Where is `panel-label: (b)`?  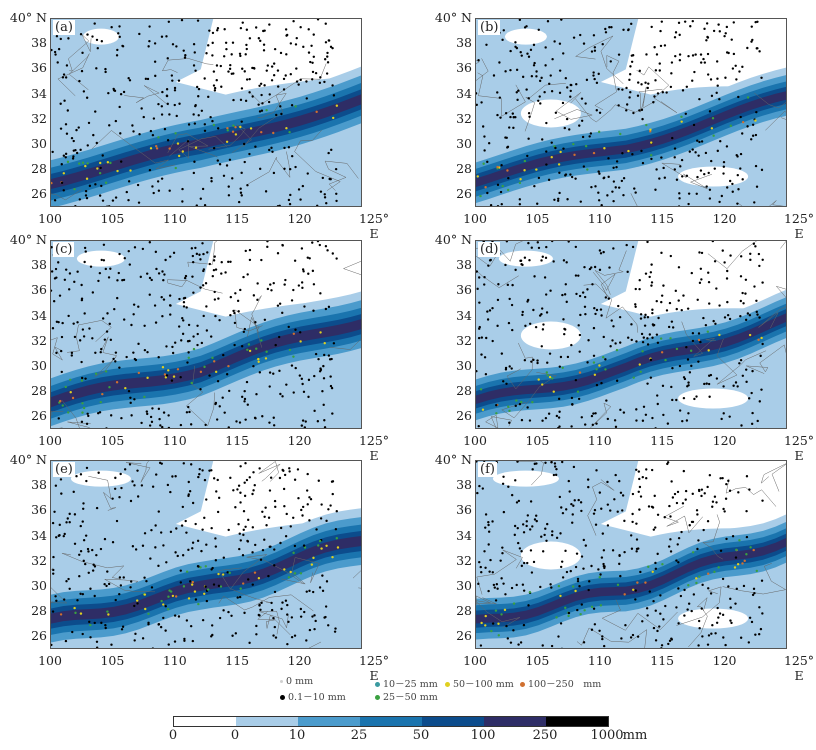
panel-label: (b) is located at coordinates (489, 27).